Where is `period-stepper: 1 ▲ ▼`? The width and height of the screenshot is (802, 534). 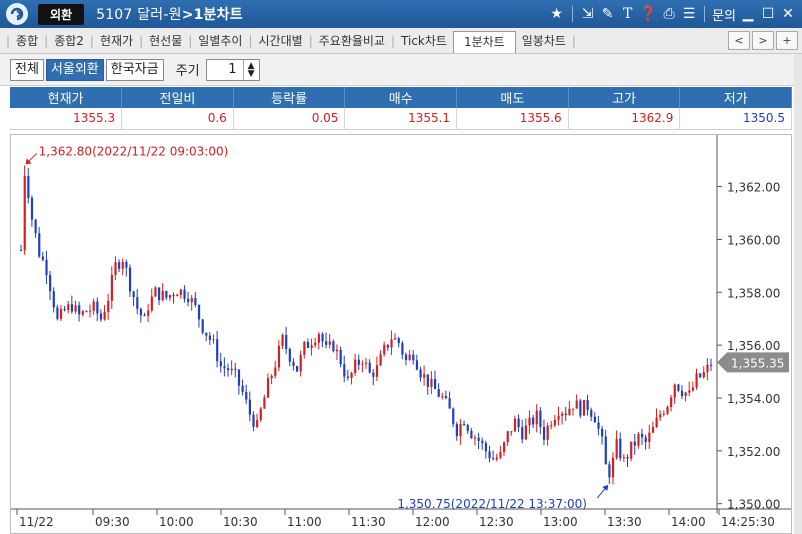 period-stepper: 1 ▲ ▼ is located at coordinates (232, 69).